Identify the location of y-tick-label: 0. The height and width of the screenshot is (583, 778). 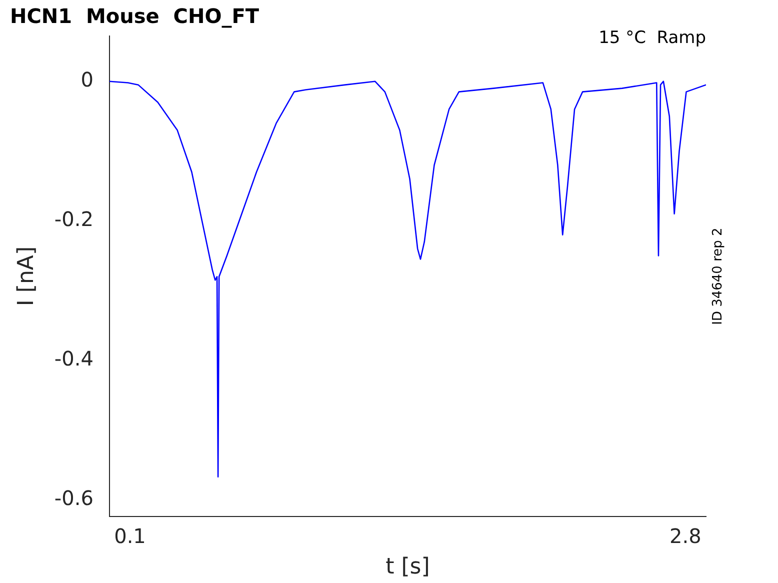
(87, 80).